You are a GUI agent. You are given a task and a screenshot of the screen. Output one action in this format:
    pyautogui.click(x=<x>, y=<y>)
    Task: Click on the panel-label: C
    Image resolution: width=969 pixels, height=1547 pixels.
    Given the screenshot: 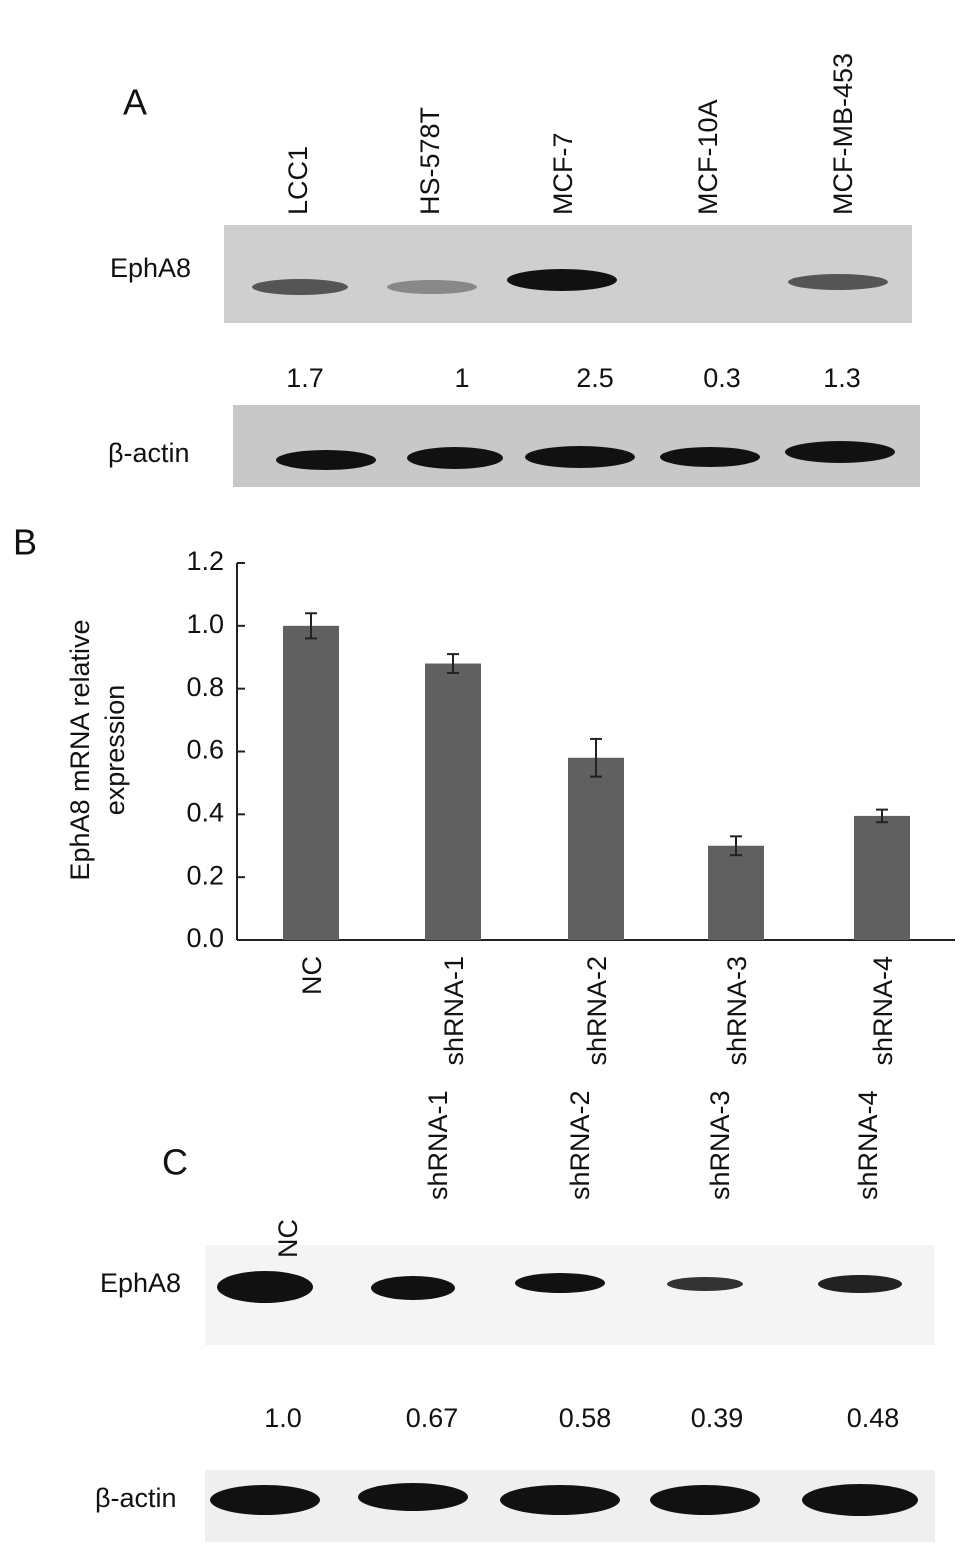 What is the action you would take?
    pyautogui.click(x=175, y=1162)
    